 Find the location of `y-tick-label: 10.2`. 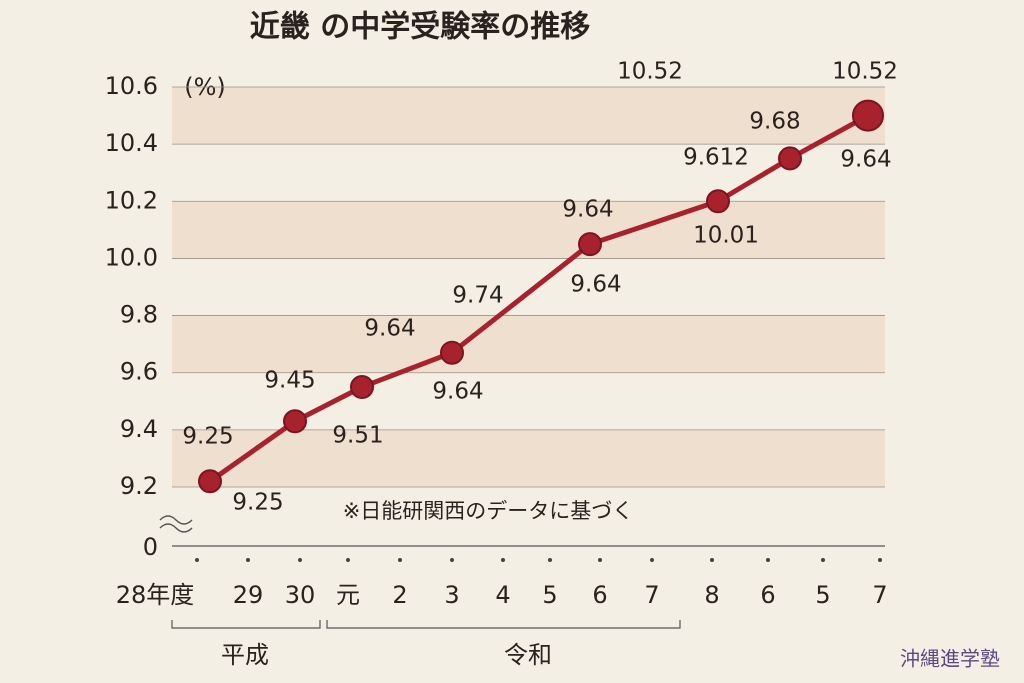

y-tick-label: 10.2 is located at coordinates (131, 200).